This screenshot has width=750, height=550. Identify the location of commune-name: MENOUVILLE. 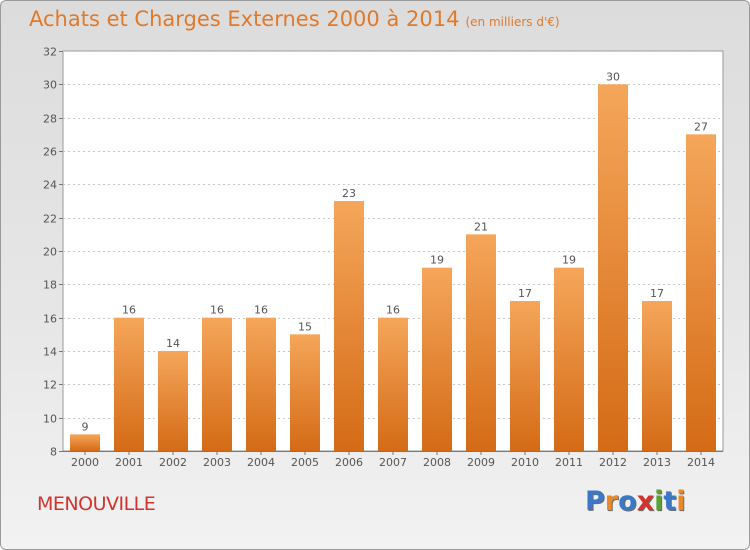
(96, 504).